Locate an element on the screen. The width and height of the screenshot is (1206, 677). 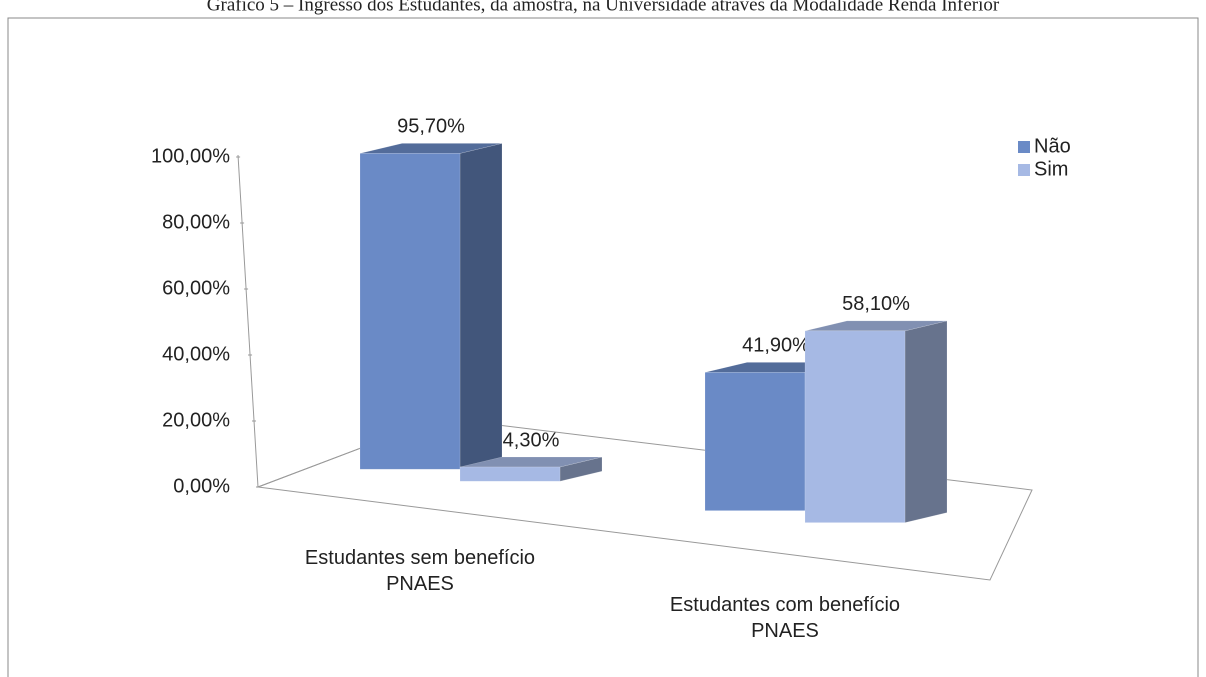
data-label: 4,30% is located at coordinates (531, 440).